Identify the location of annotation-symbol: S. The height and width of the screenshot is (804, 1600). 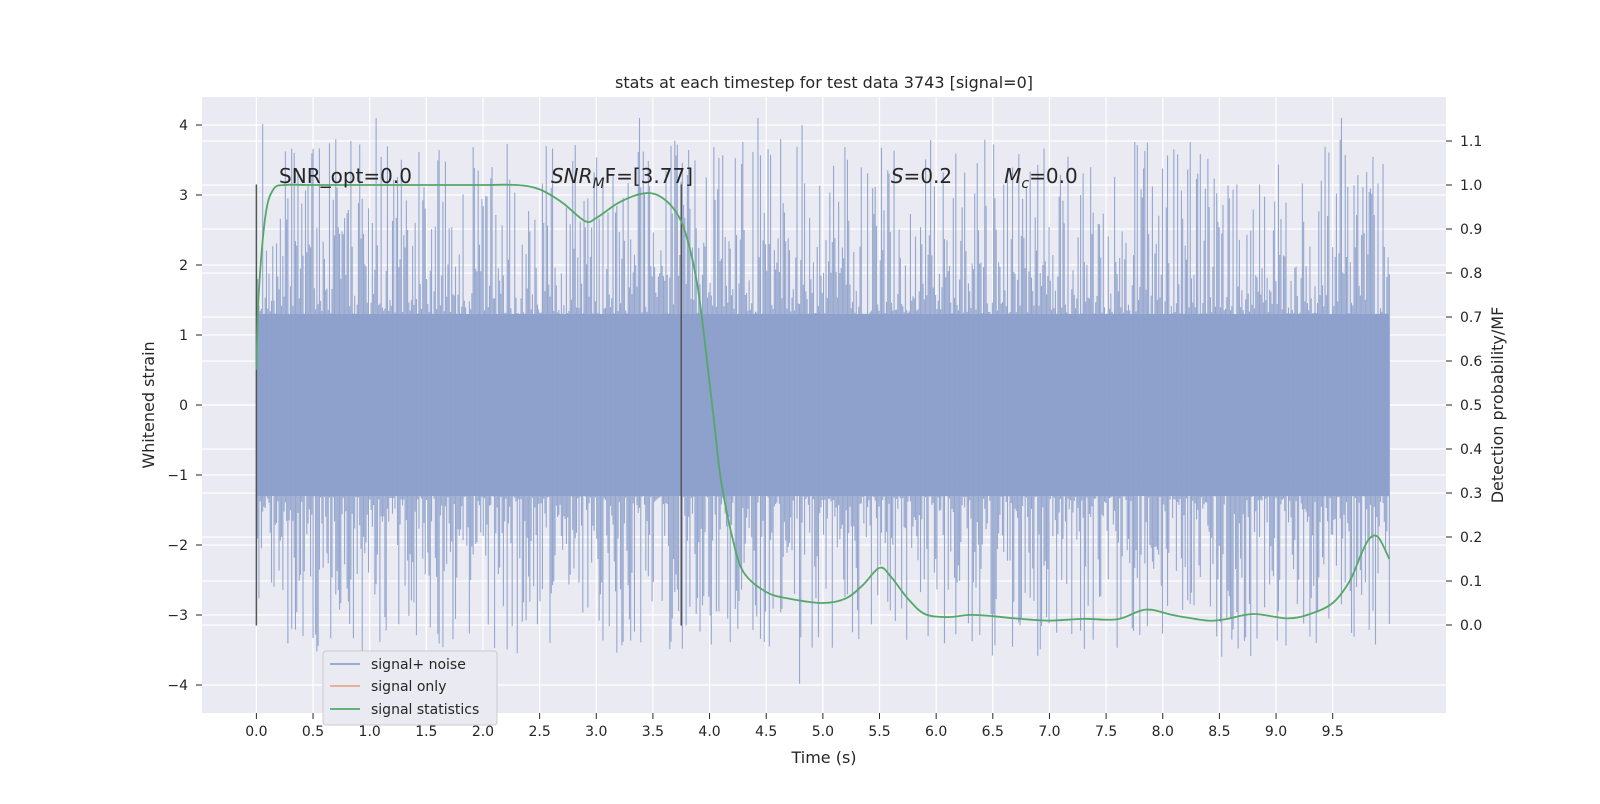
(897, 176).